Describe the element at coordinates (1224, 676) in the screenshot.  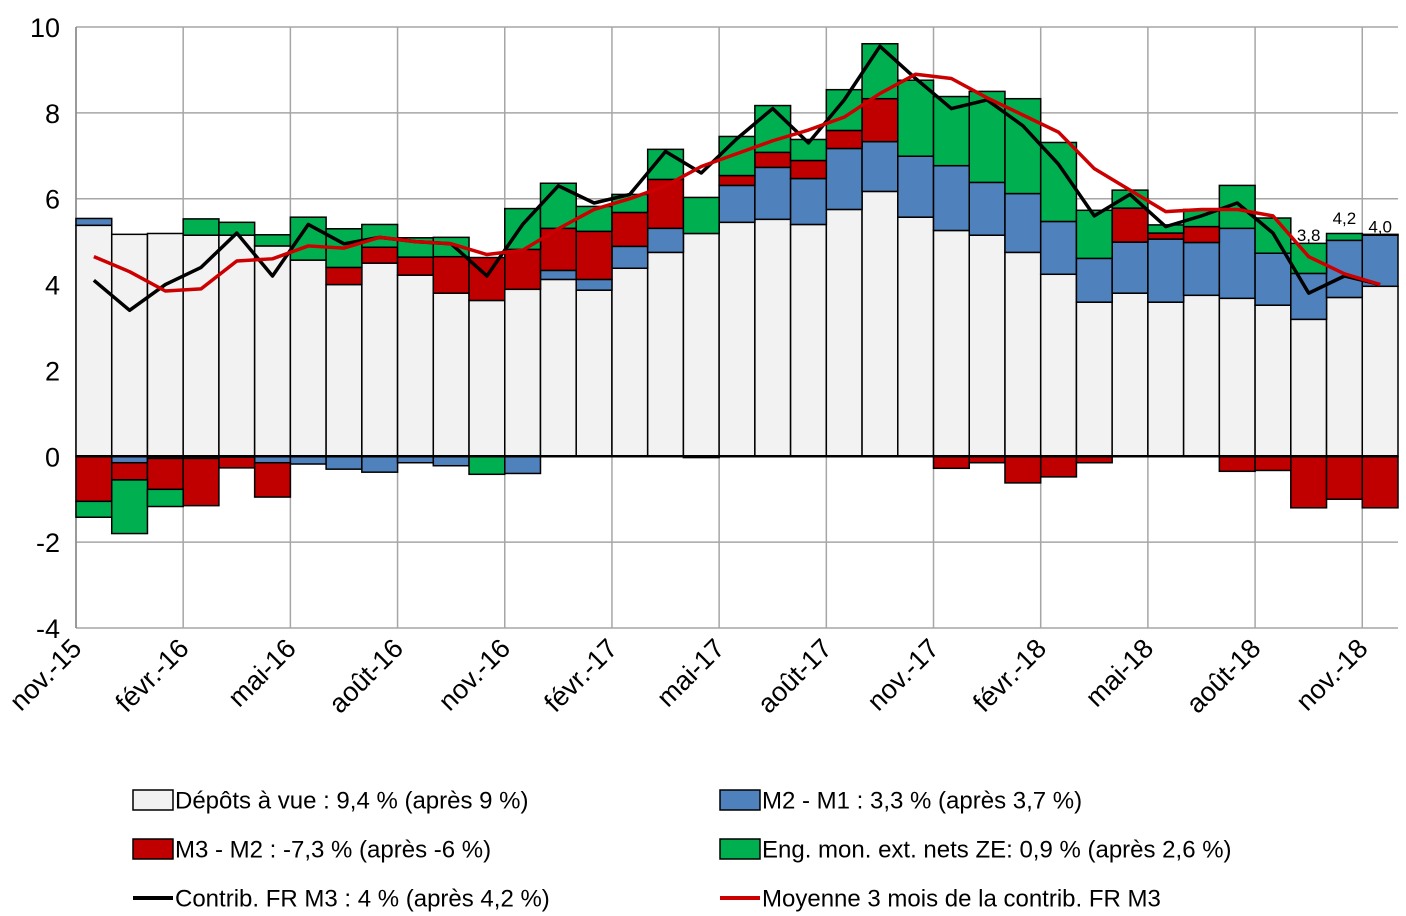
I see `x-tick-label: août-18` at that location.